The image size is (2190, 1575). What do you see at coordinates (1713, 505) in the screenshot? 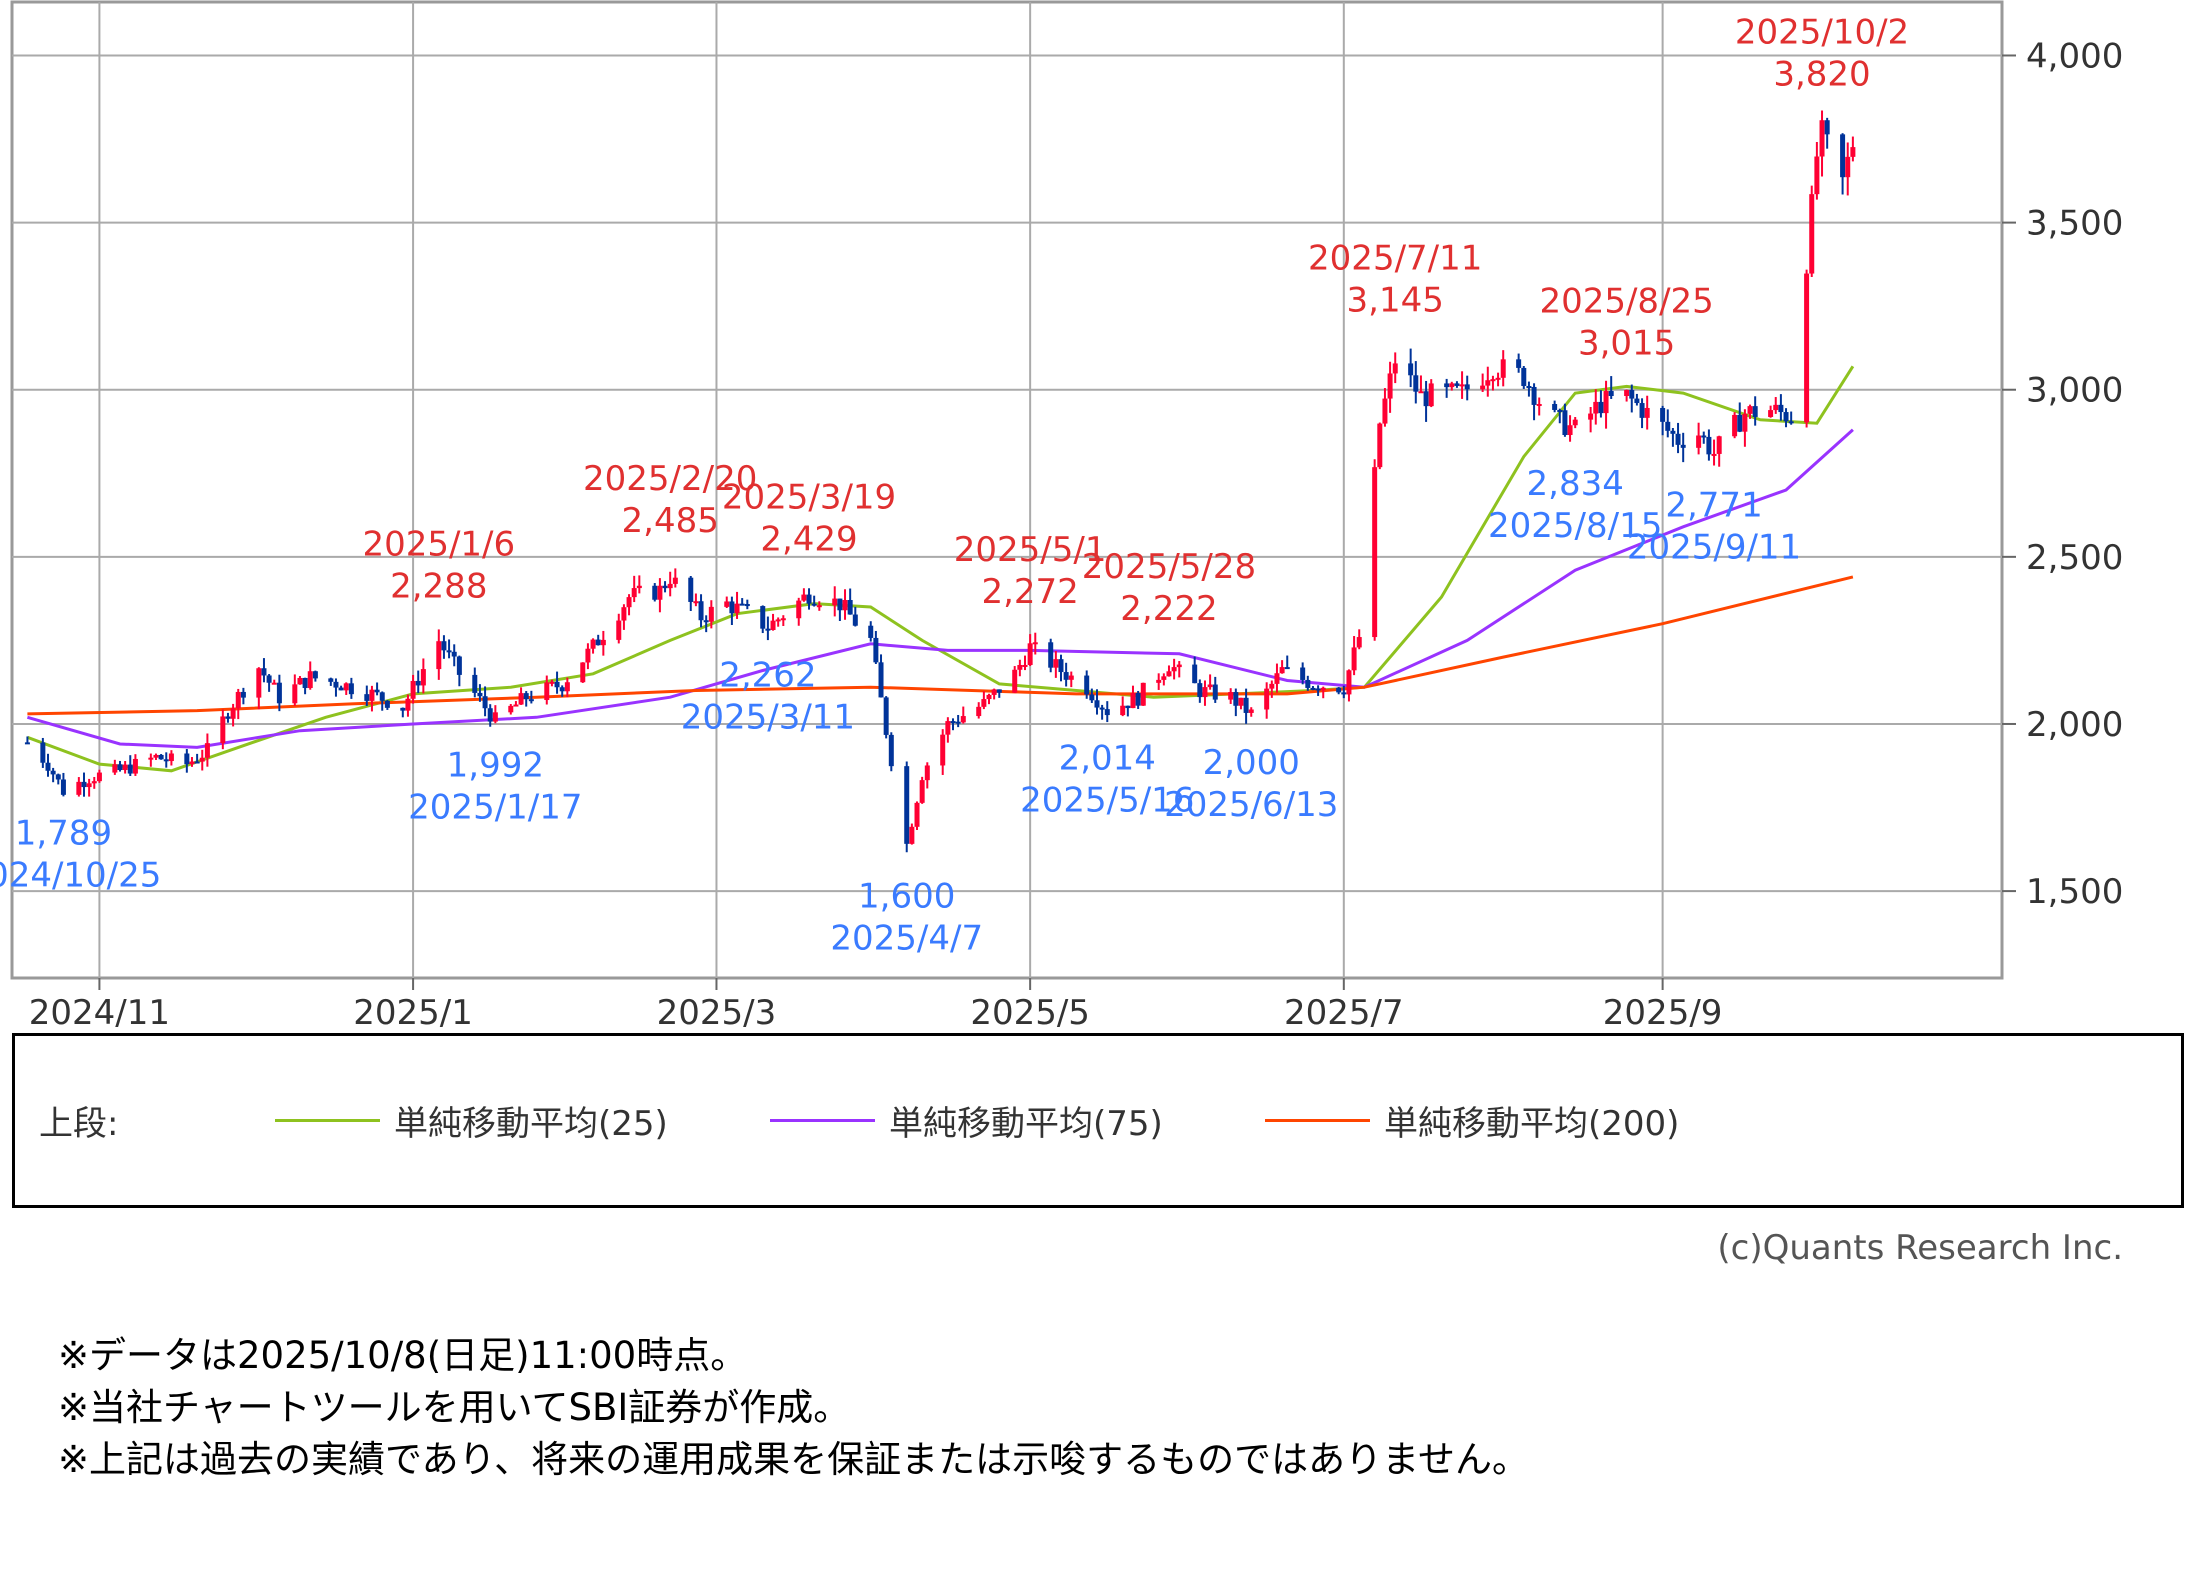
I see `annotation-value: 2,771` at bounding box center [1713, 505].